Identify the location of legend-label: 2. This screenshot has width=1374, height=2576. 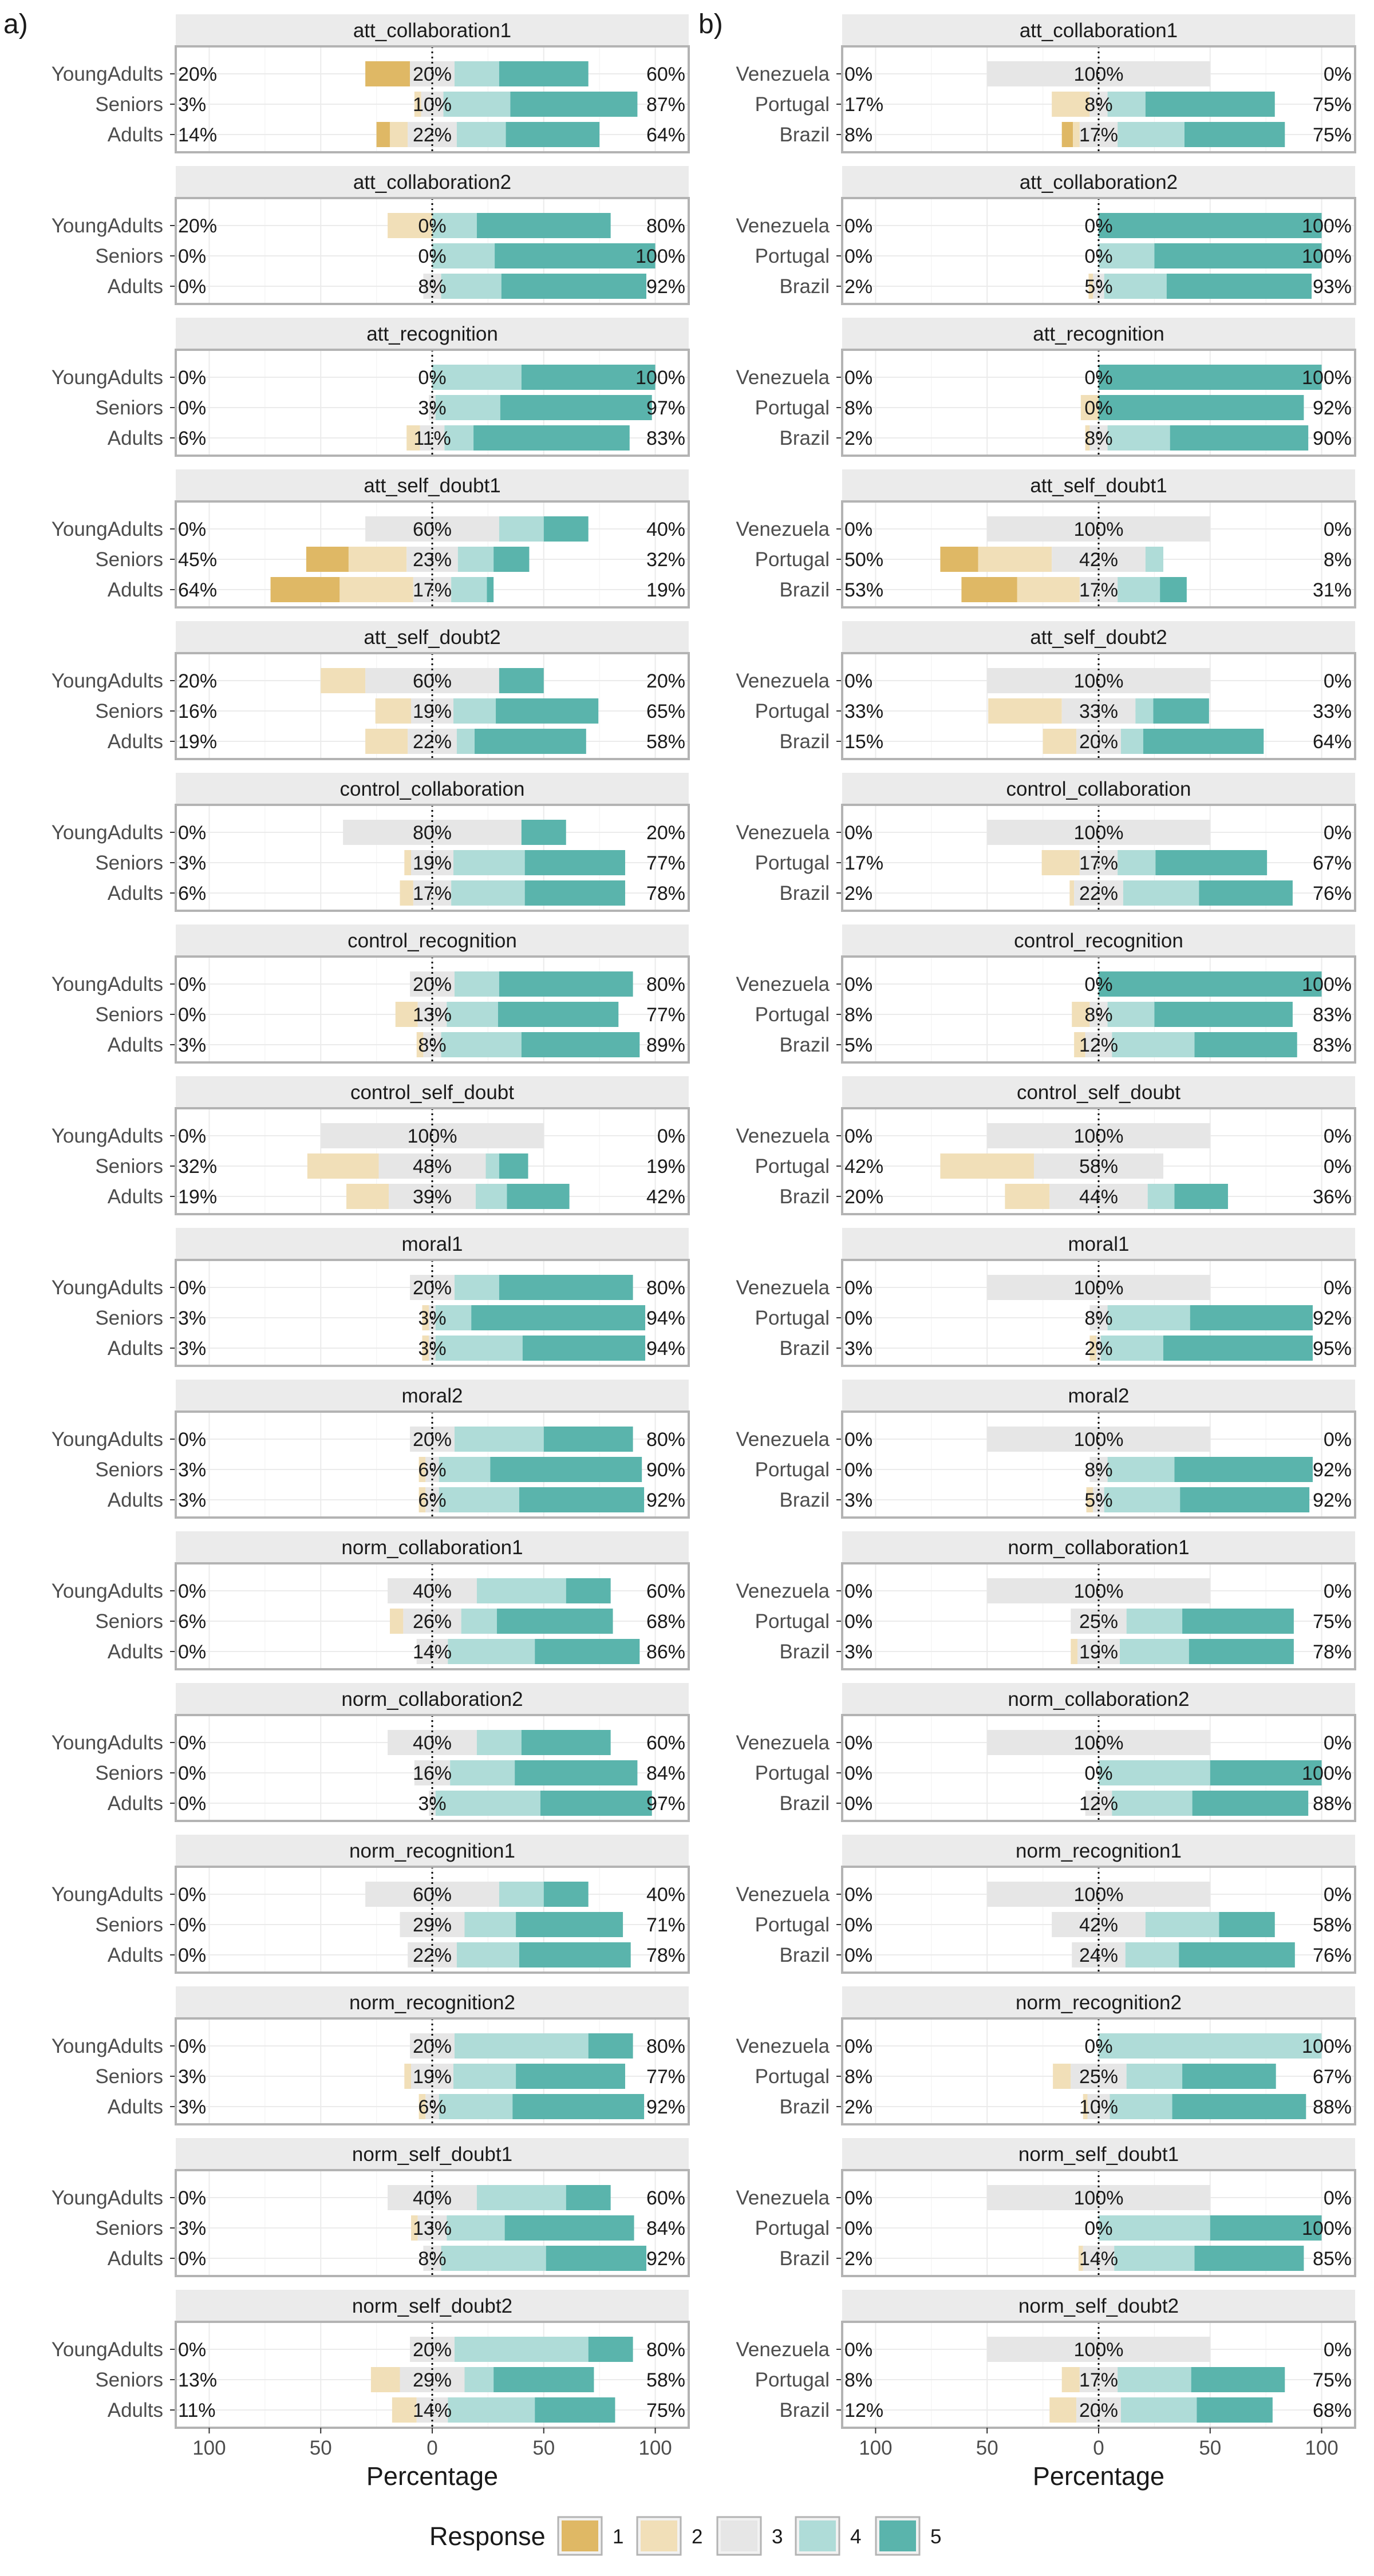
(697, 2537).